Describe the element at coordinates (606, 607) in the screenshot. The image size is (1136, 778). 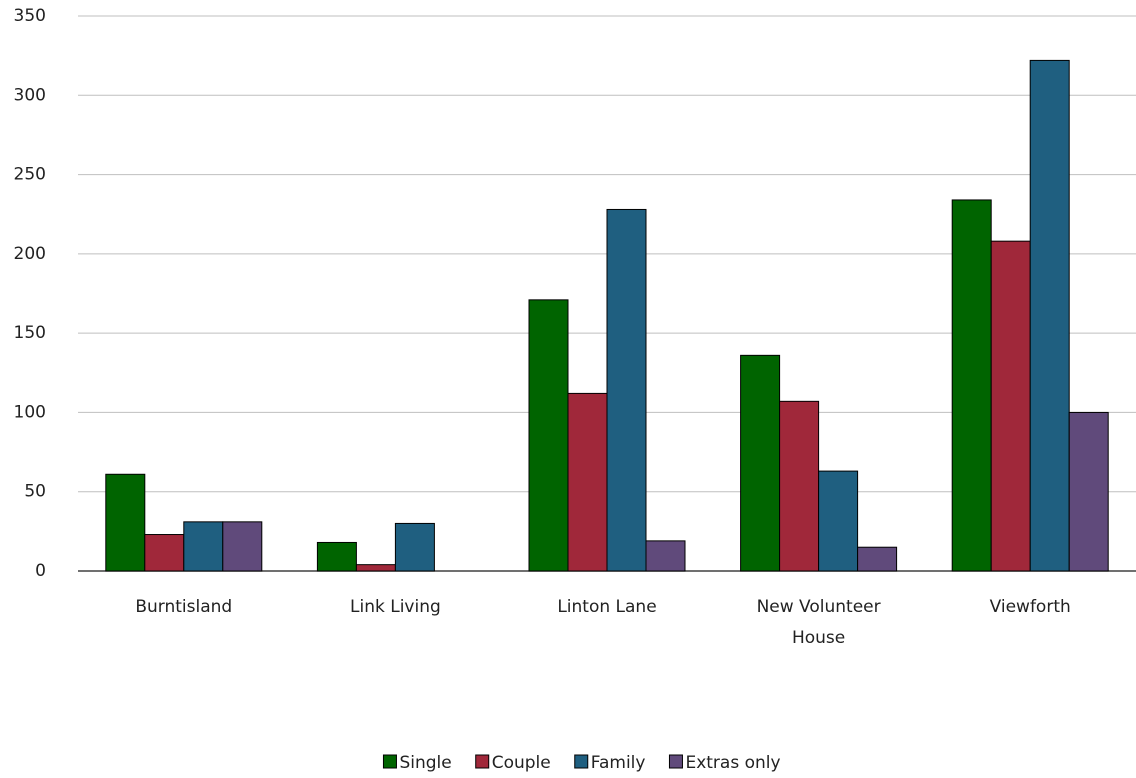
I see `x-tick-label: Linton Lane` at that location.